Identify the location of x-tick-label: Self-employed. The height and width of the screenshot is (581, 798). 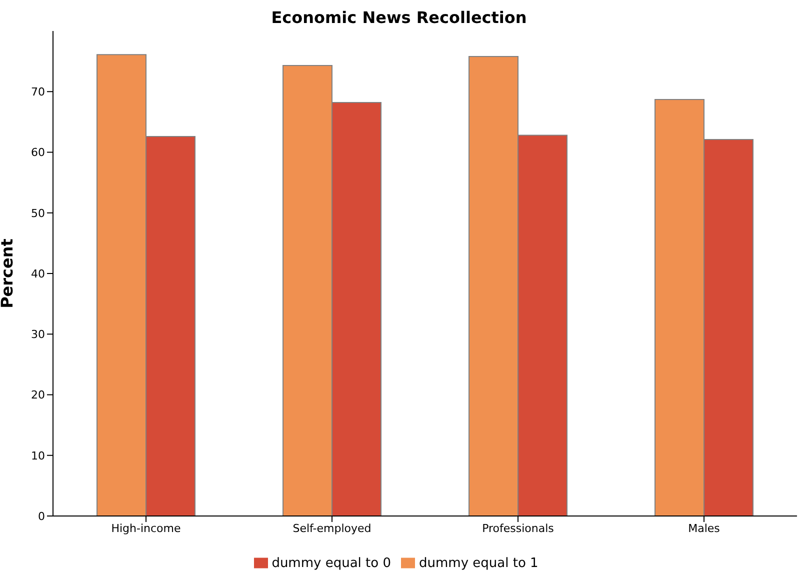
(332, 528).